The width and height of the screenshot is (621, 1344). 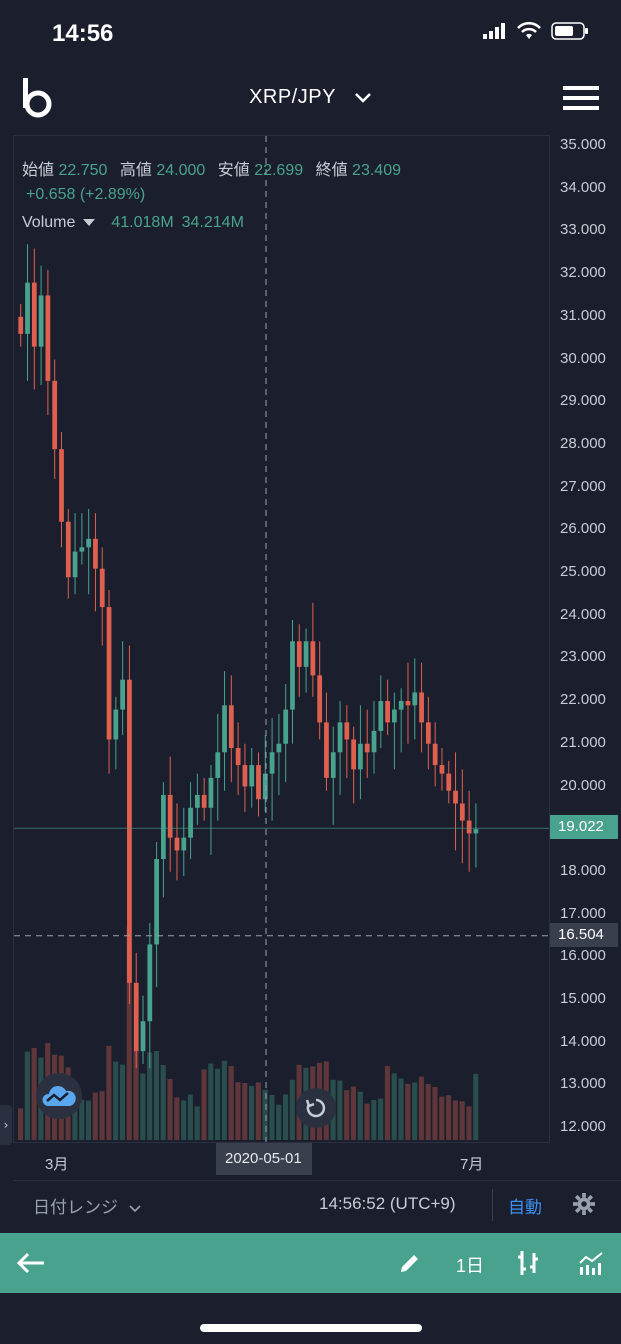 What do you see at coordinates (583, 529) in the screenshot?
I see `y-tick-label: 26.000` at bounding box center [583, 529].